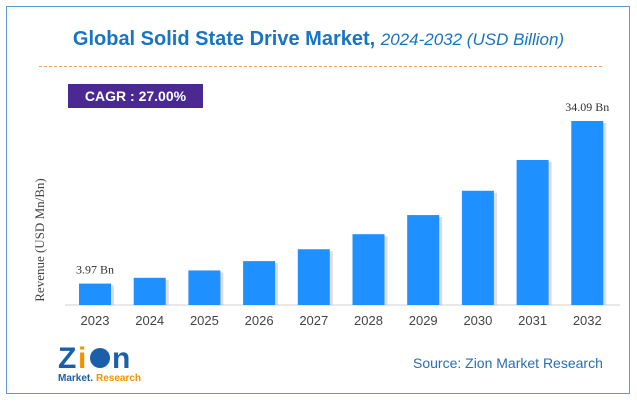 The width and height of the screenshot is (637, 403). Describe the element at coordinates (477, 247) in the screenshot. I see `bar-2030` at that location.